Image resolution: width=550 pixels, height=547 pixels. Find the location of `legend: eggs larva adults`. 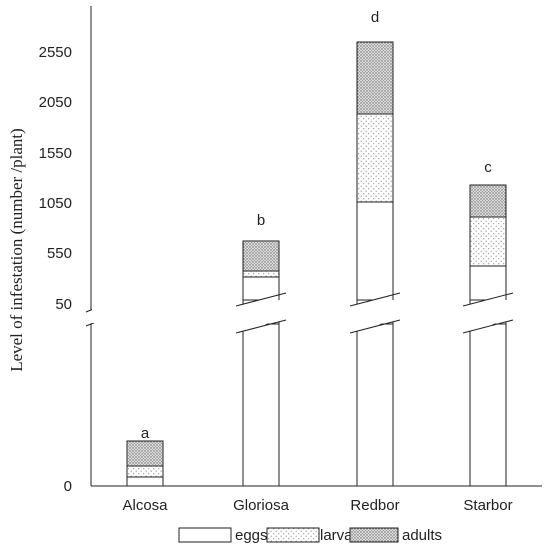

legend: eggs larva adults is located at coordinates (310, 535).